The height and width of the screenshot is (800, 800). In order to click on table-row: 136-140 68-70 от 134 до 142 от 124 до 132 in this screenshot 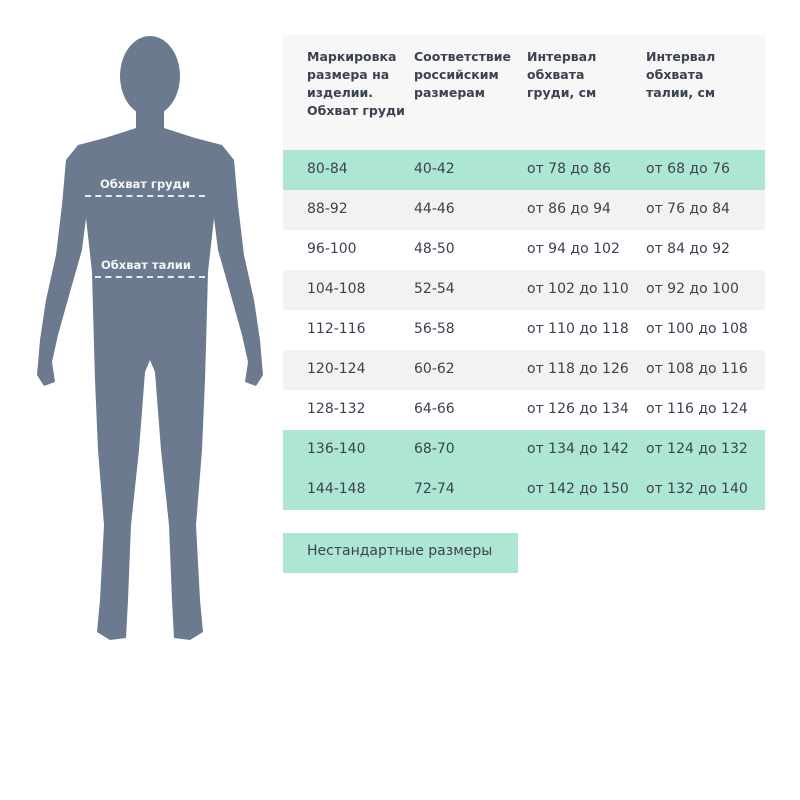, I will do `click(524, 450)`.